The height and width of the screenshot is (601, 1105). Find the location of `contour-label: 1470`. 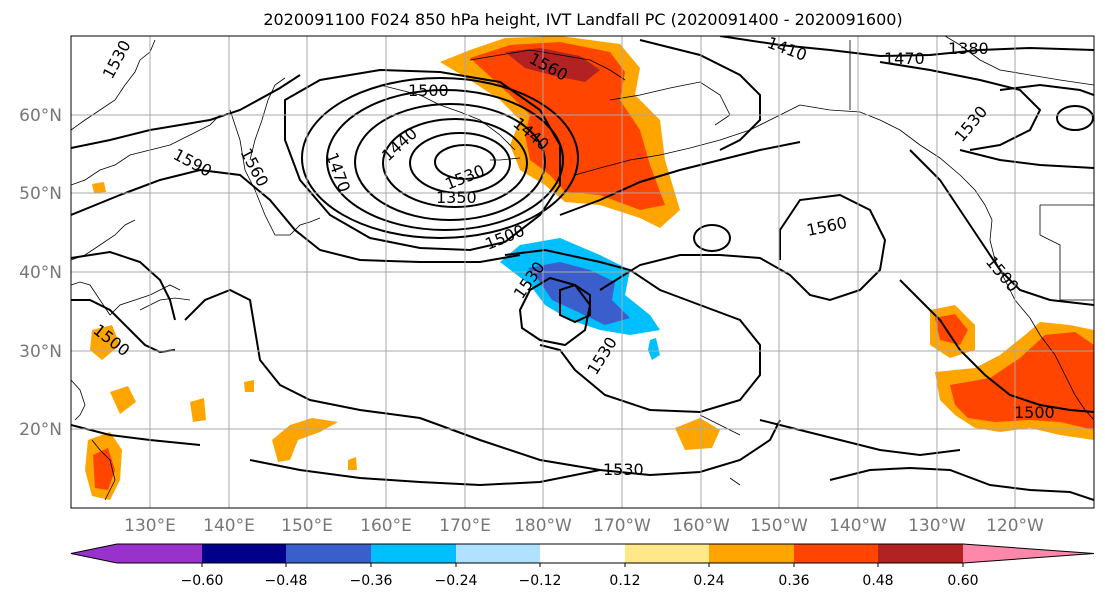

contour-label: 1470 is located at coordinates (904, 58).